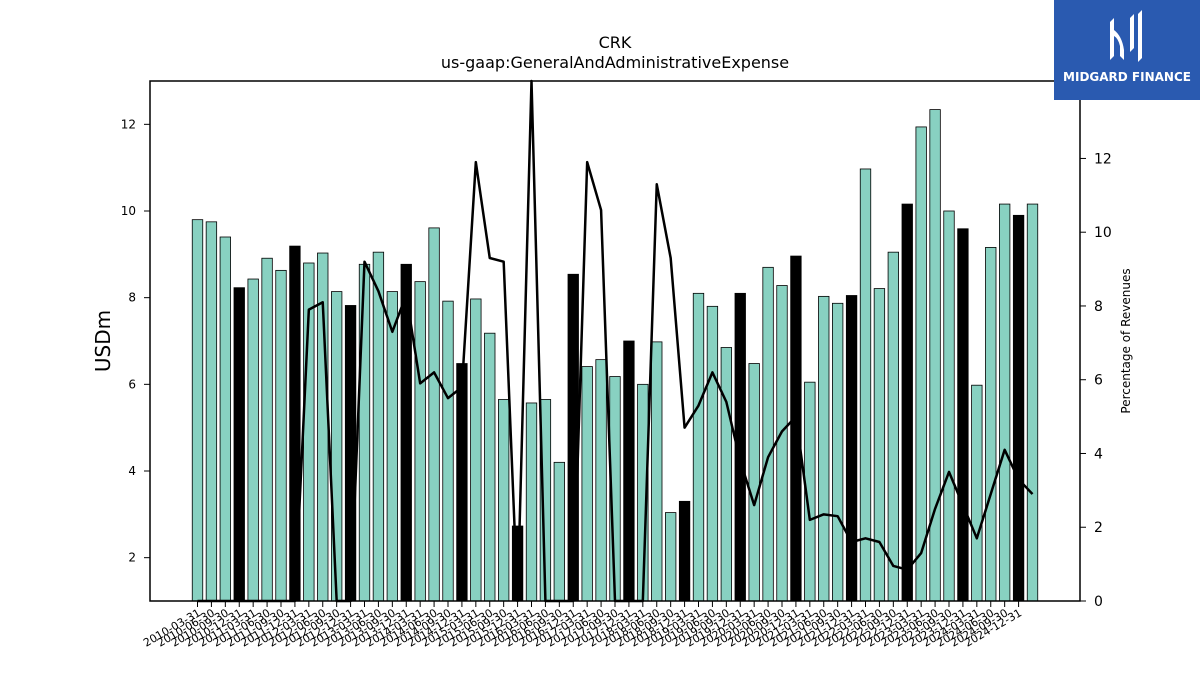 The image size is (1200, 675). I want to click on y-tick-label: 12, so click(128, 124).